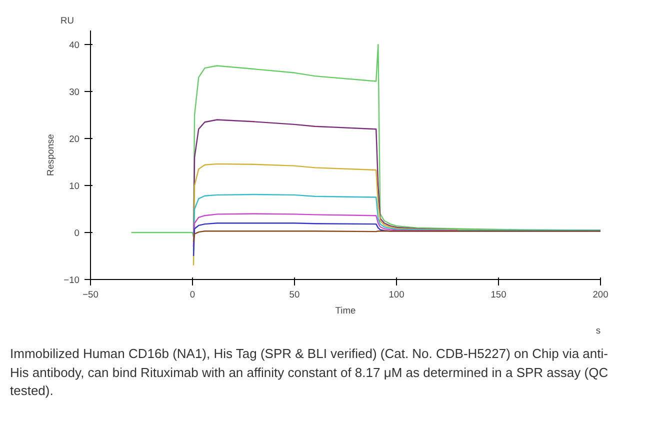 Image resolution: width=650 pixels, height=446 pixels. Describe the element at coordinates (598, 331) in the screenshot. I see `text: s` at that location.